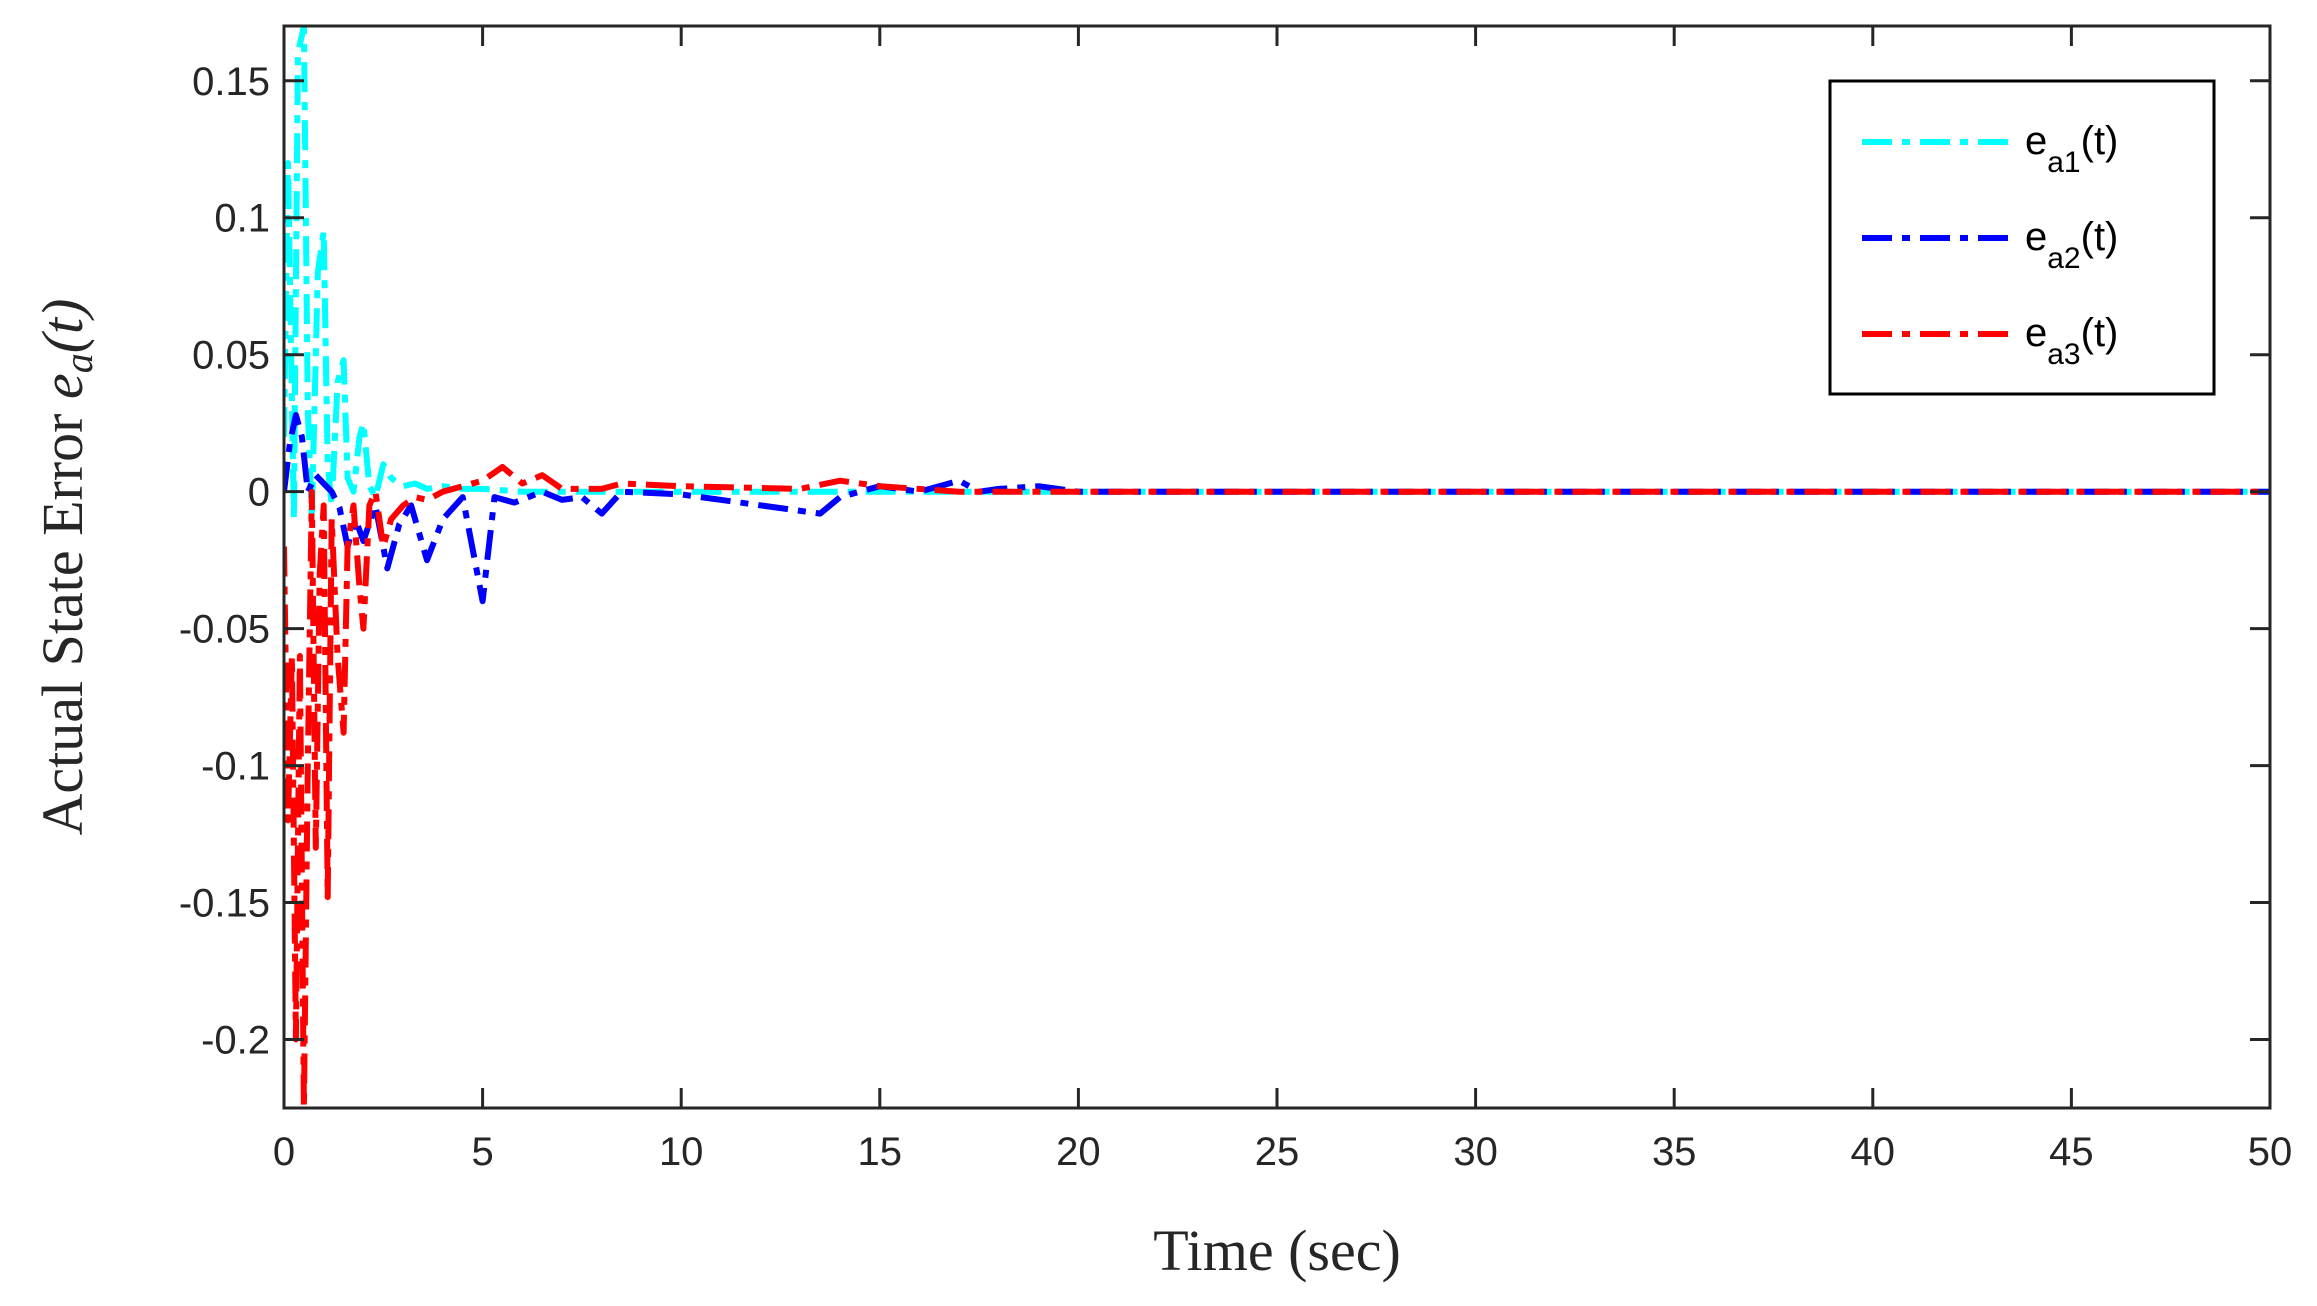 The height and width of the screenshot is (1306, 2317). What do you see at coordinates (78, 363) in the screenshot?
I see `y-axis-label-sub: a` at bounding box center [78, 363].